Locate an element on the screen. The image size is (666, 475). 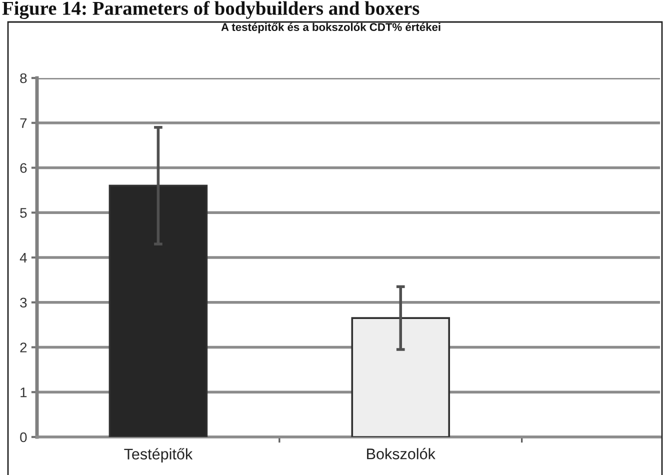
y-tick-label: 5 is located at coordinates (23, 213).